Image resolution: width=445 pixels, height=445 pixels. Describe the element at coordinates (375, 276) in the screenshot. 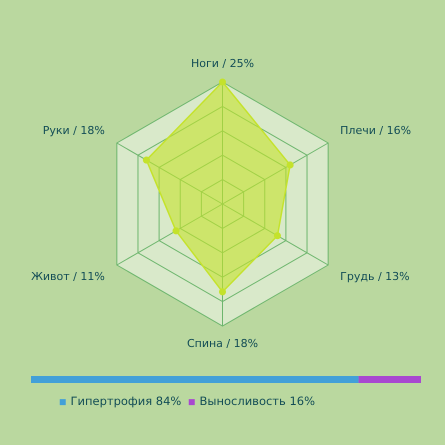

I see `spoke-label: Грудь / 13%` at that location.